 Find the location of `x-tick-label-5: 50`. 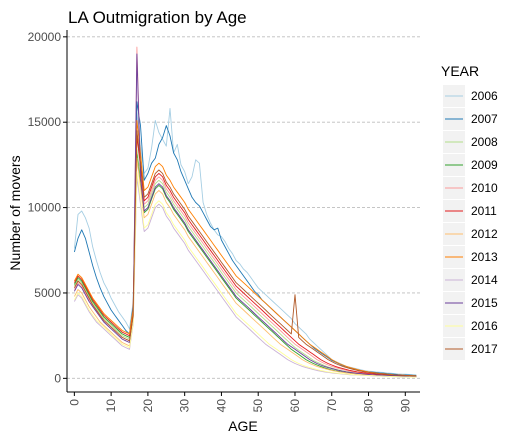

x-tick-label-5: 50 is located at coordinates (258, 406).